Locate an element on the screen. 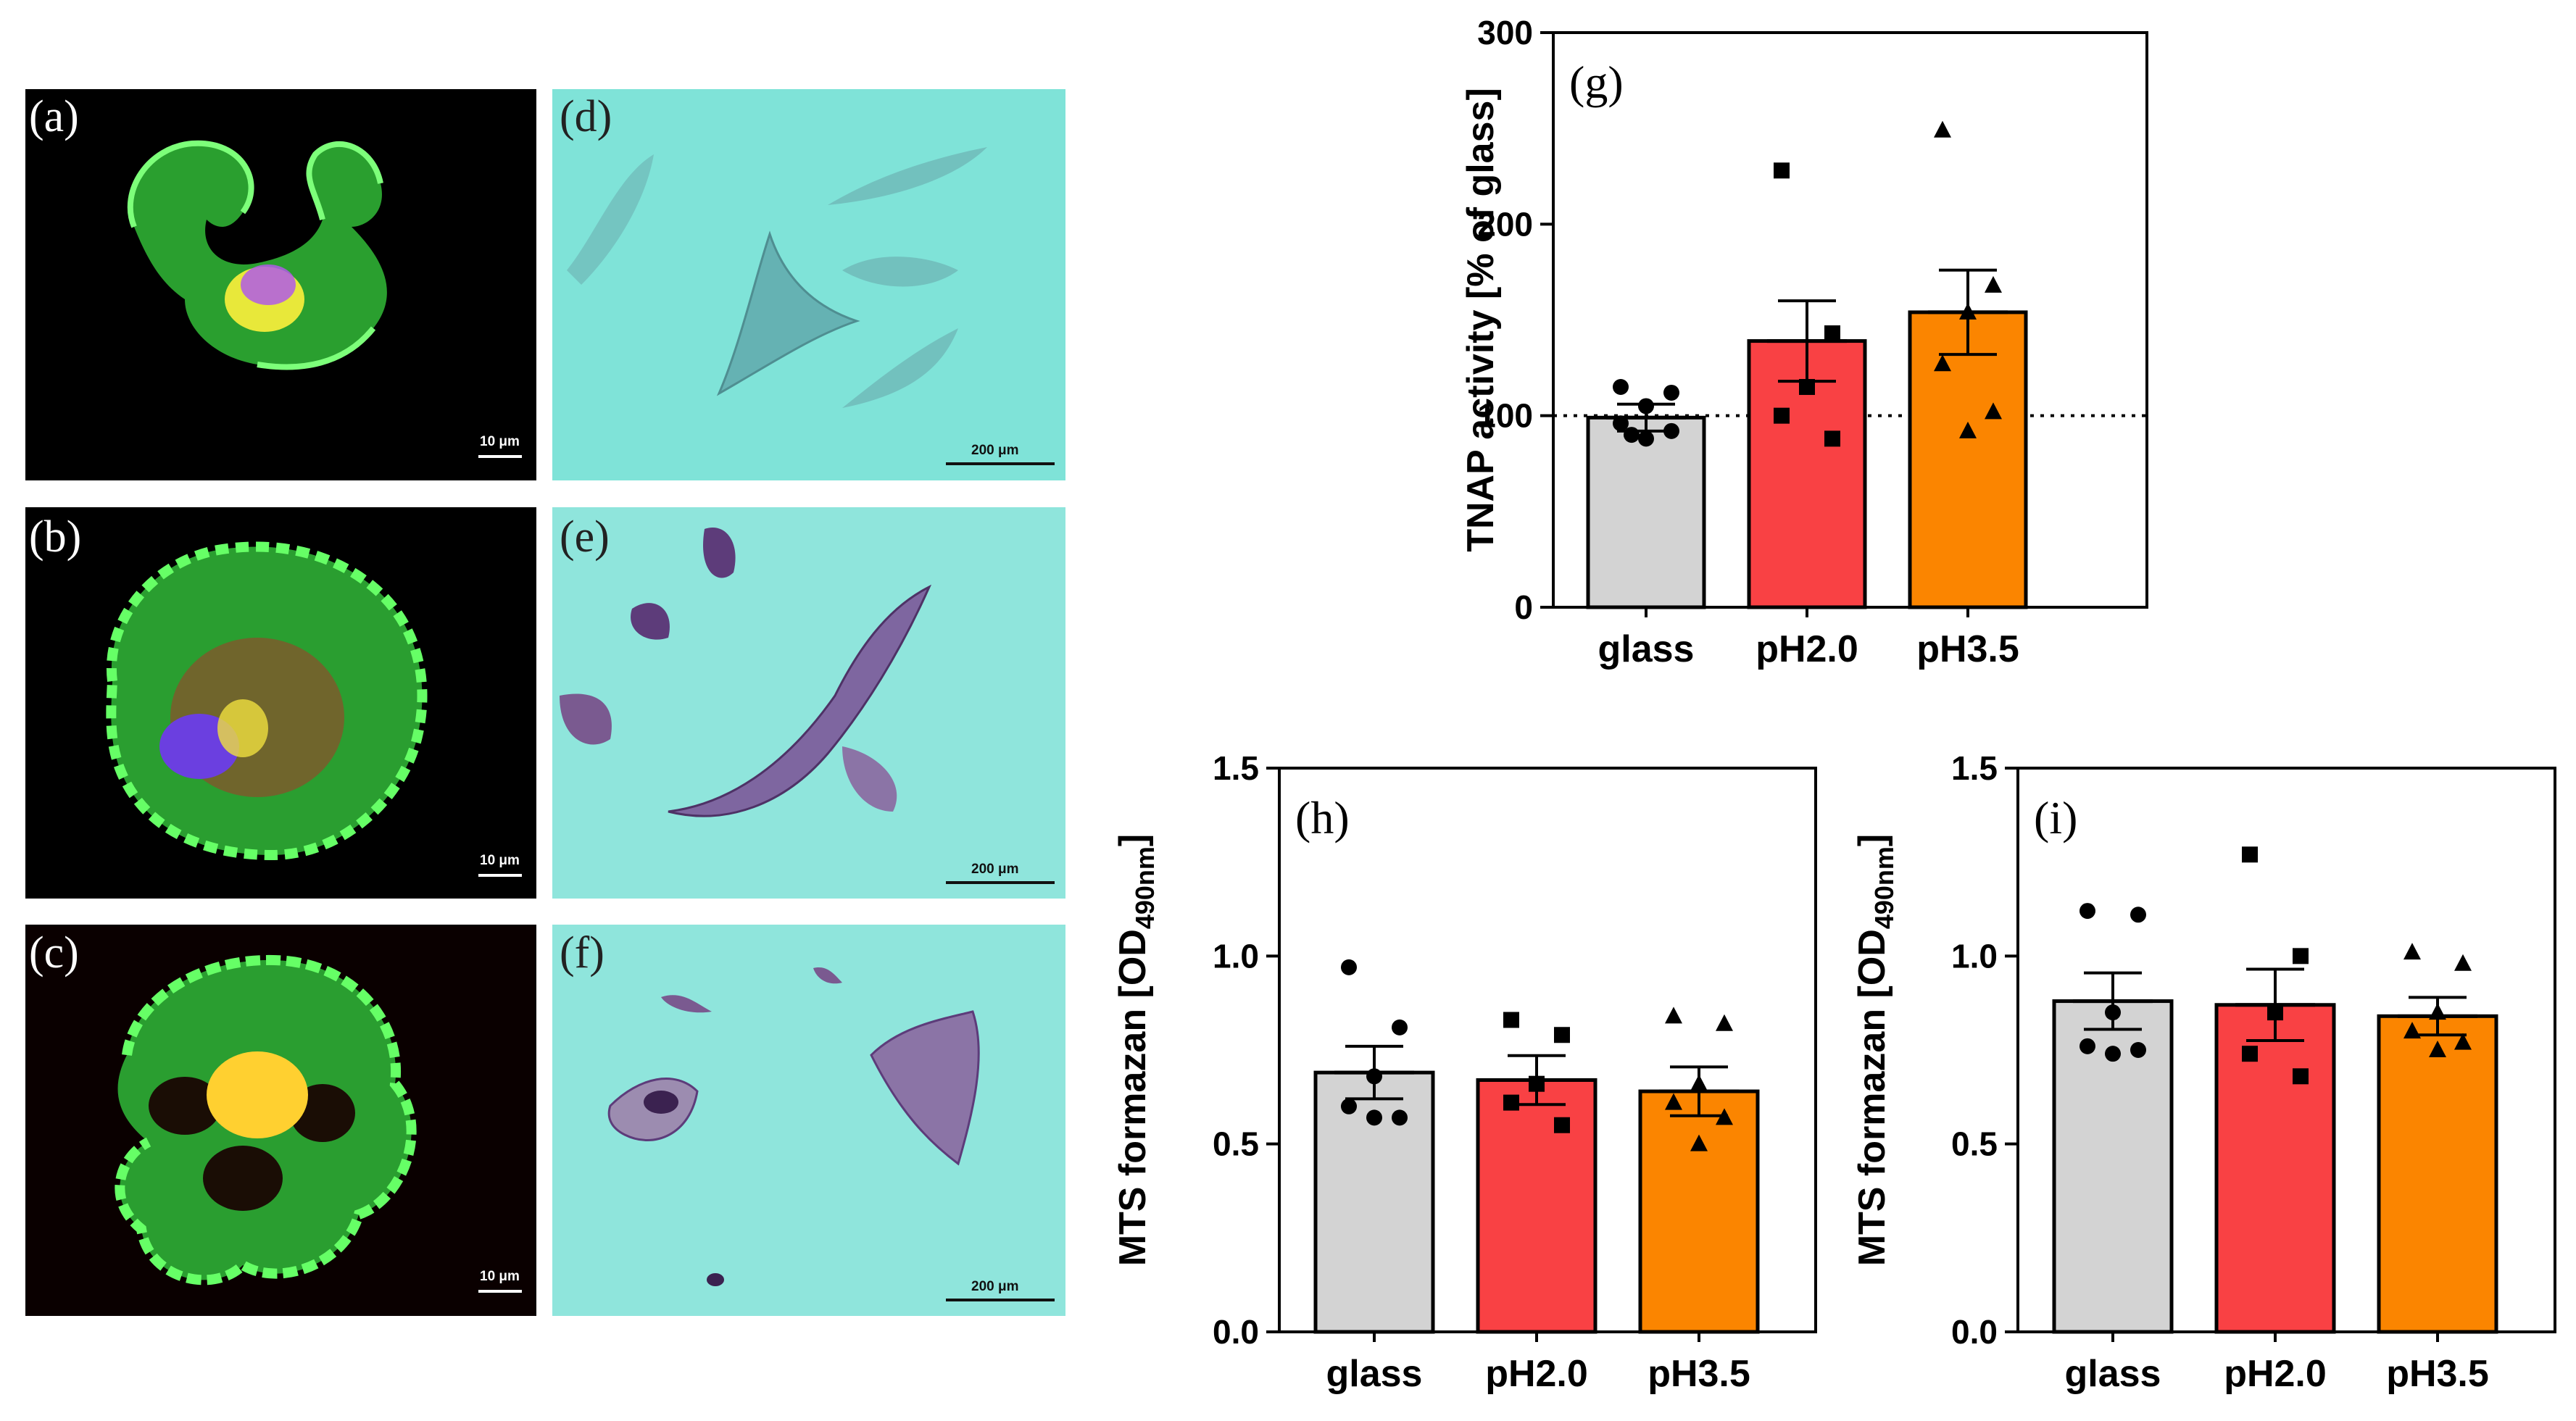 The image size is (2576, 1421). chart-g-ytick-label: 300 is located at coordinates (1505, 32).